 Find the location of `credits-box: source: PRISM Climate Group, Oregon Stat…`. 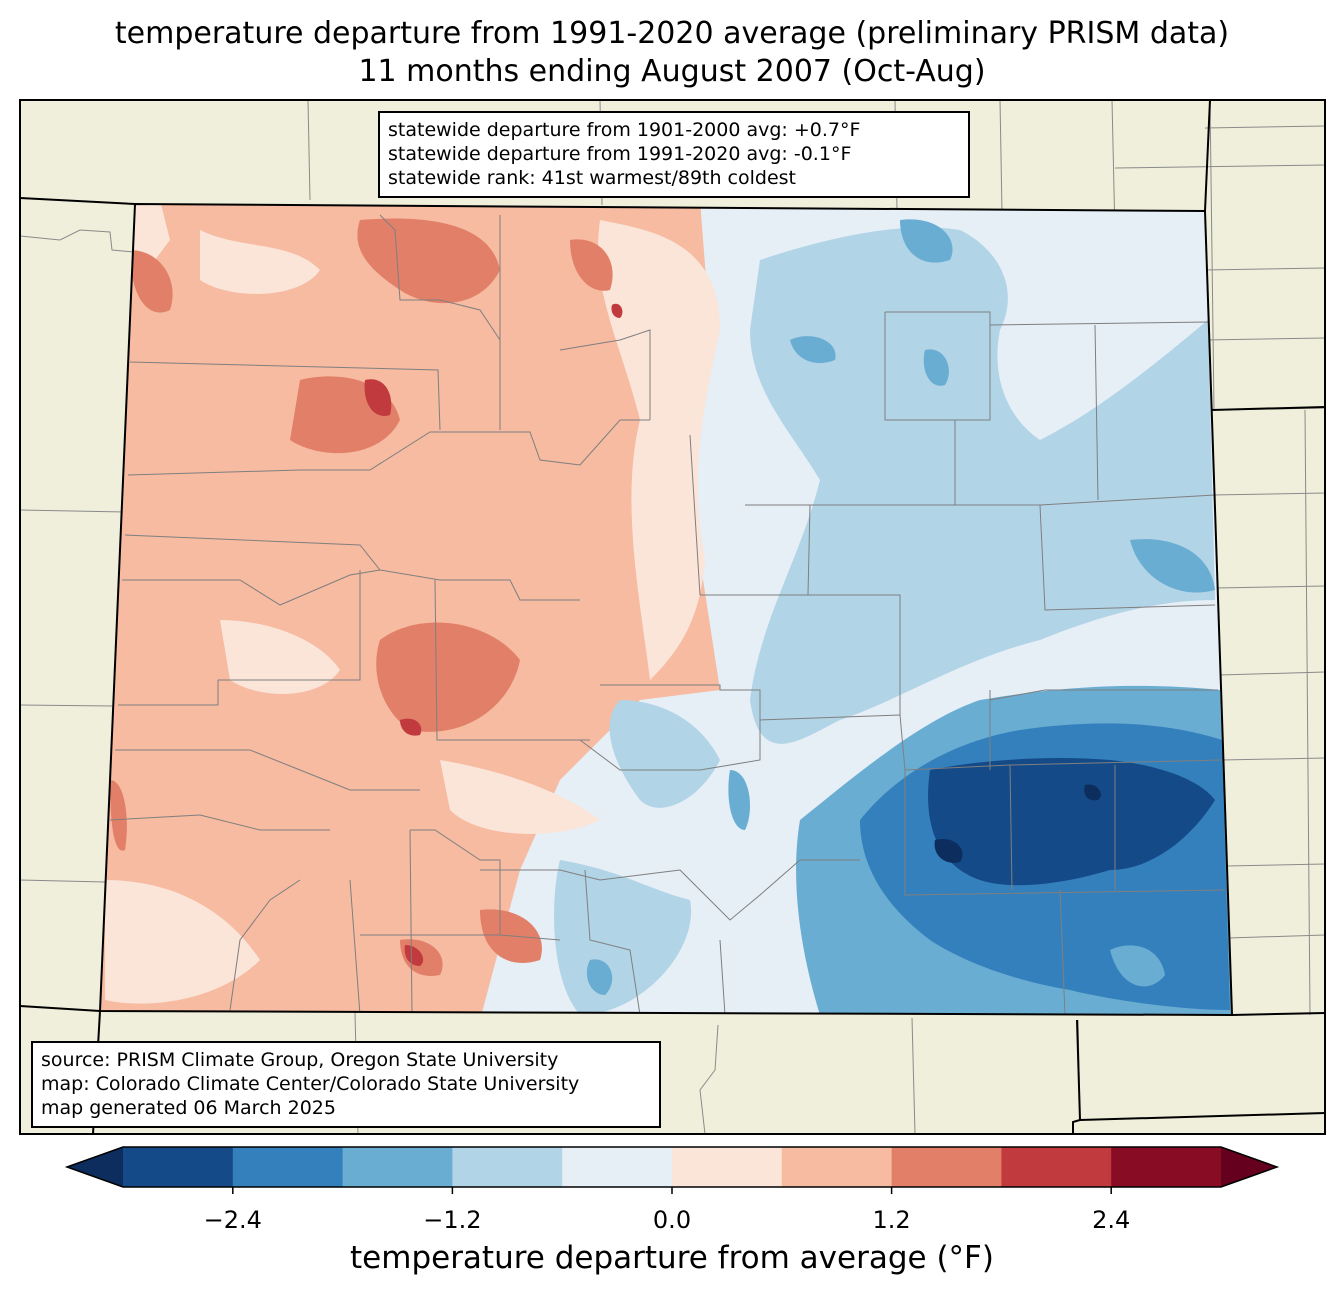

credits-box: source: PRISM Climate Group, Oregon Stat… is located at coordinates (346, 1084).